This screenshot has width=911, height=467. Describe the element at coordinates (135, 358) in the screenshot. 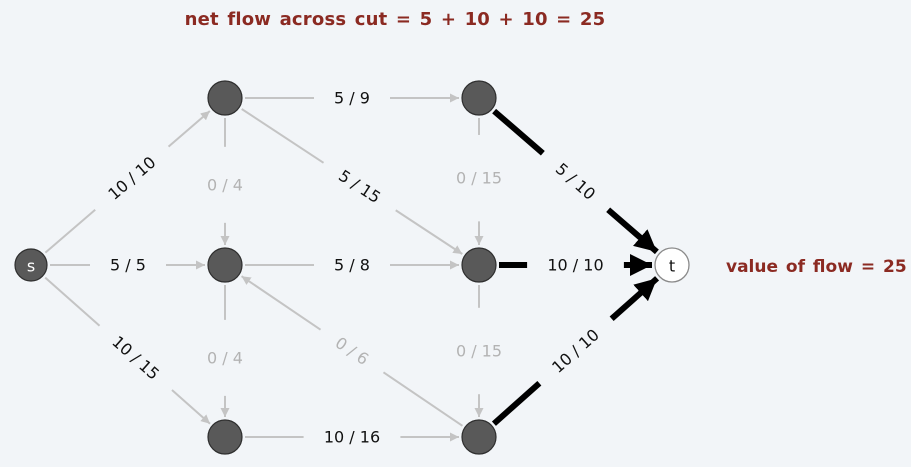

I see `edge-label-s-c: 10 / 15` at that location.